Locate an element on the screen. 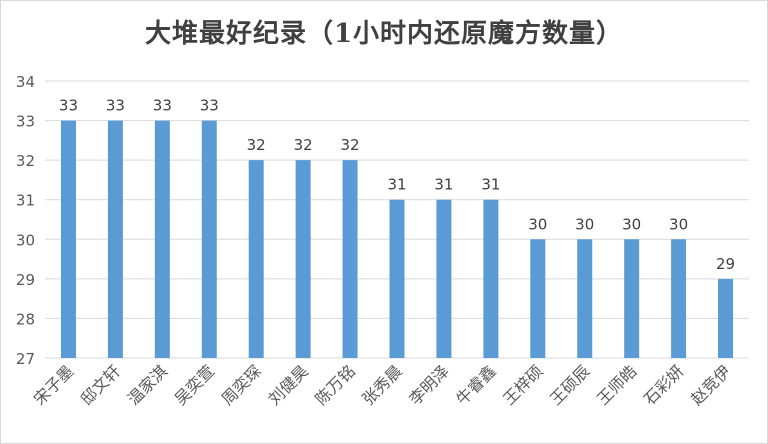 The height and width of the screenshot is (444, 768). x-tick-label: 赵竞伊 is located at coordinates (710, 384).